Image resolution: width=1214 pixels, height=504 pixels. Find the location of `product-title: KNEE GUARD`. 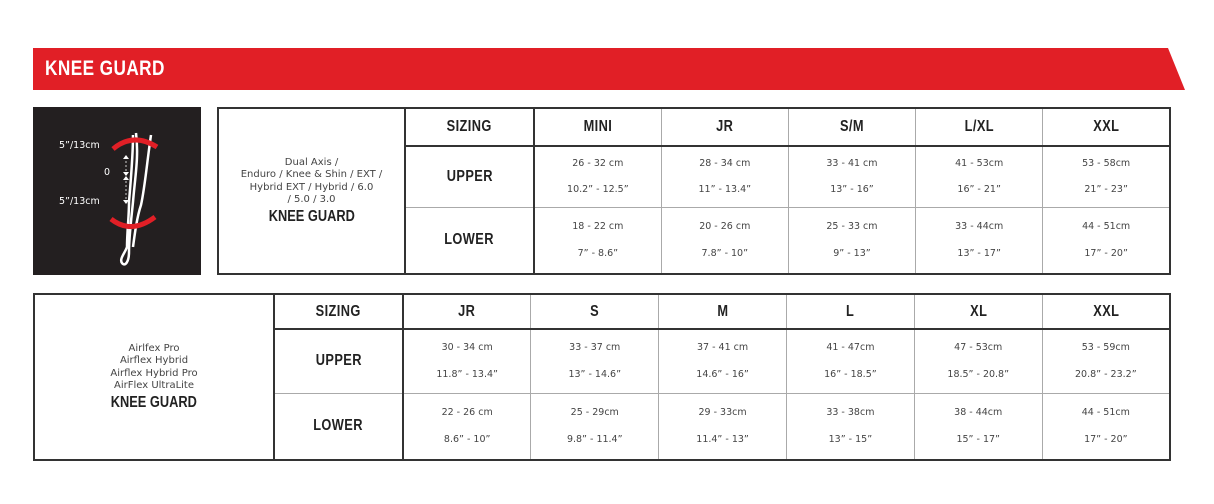

product-title: KNEE GUARD is located at coordinates (311, 216).